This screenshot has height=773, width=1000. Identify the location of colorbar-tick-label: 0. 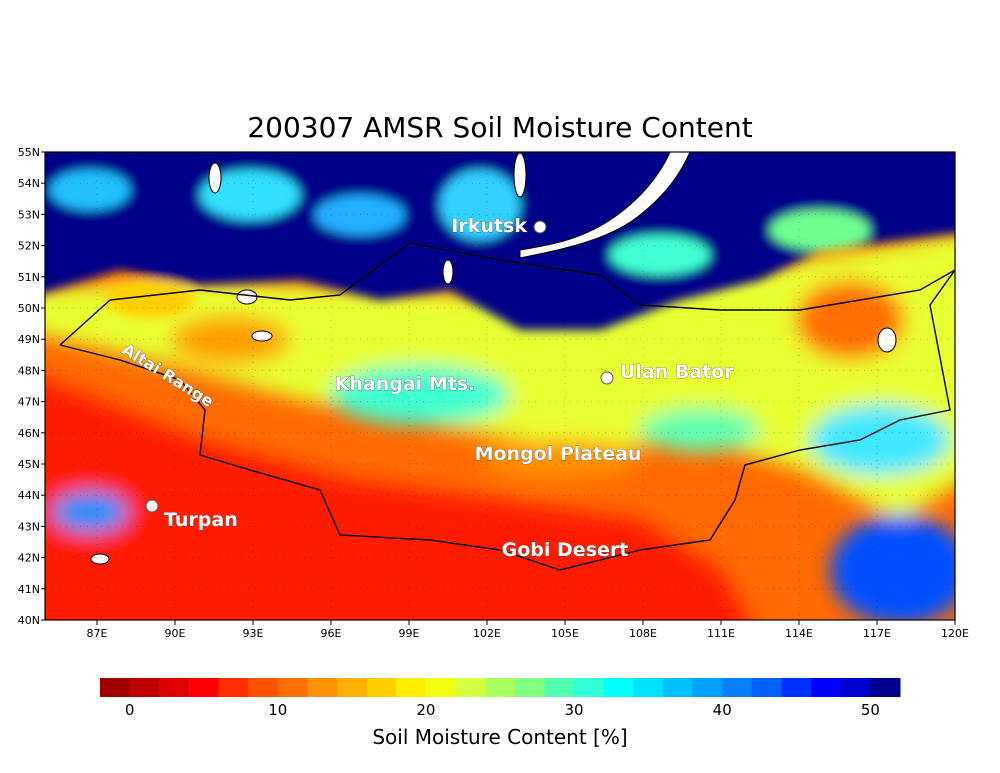
(130, 710).